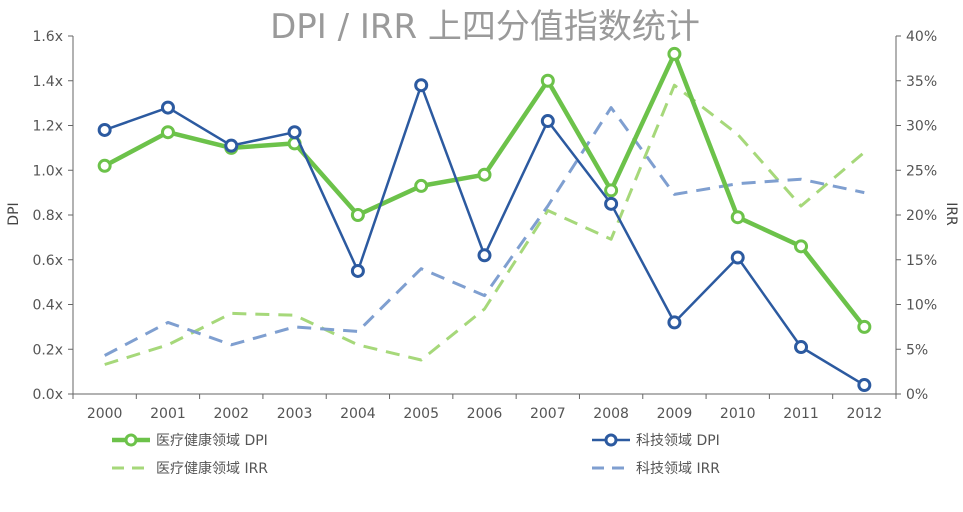 The width and height of the screenshot is (963, 512). What do you see at coordinates (485, 27) in the screenshot?
I see `chart-title: DPI / IRR 上四分值指数统计` at bounding box center [485, 27].